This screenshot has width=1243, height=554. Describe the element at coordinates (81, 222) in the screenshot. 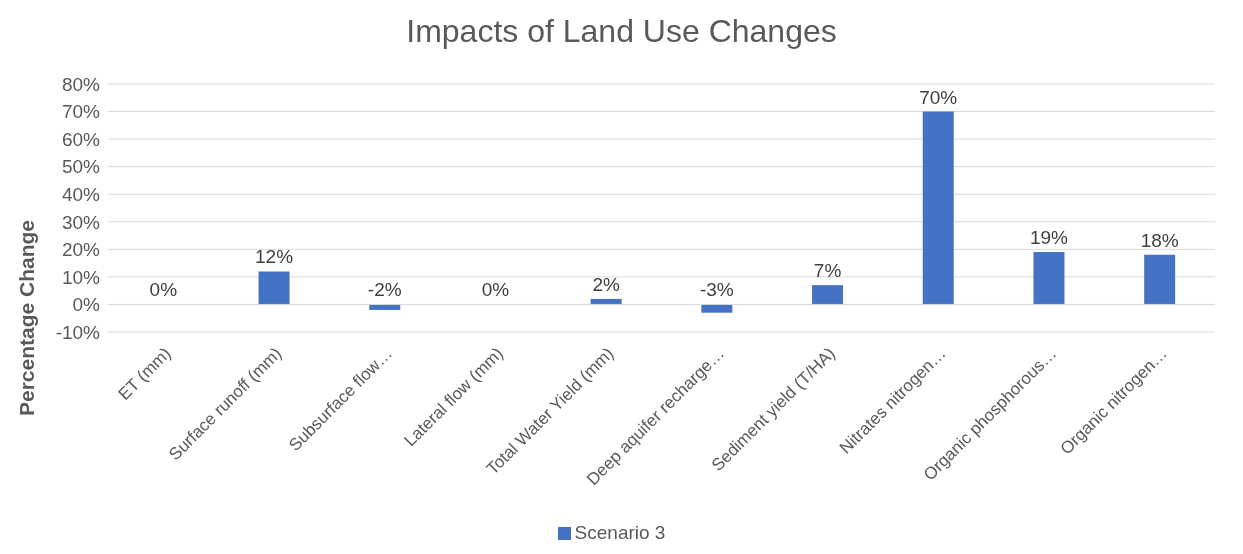

I see `y-tick-label: 30%` at that location.